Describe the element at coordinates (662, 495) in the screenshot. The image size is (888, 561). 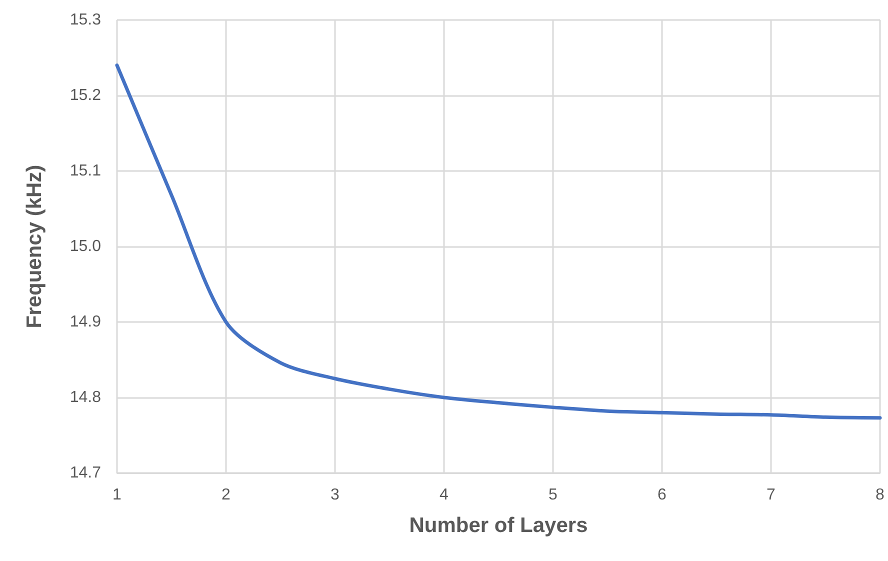
I see `x-tick-label: 6` at that location.